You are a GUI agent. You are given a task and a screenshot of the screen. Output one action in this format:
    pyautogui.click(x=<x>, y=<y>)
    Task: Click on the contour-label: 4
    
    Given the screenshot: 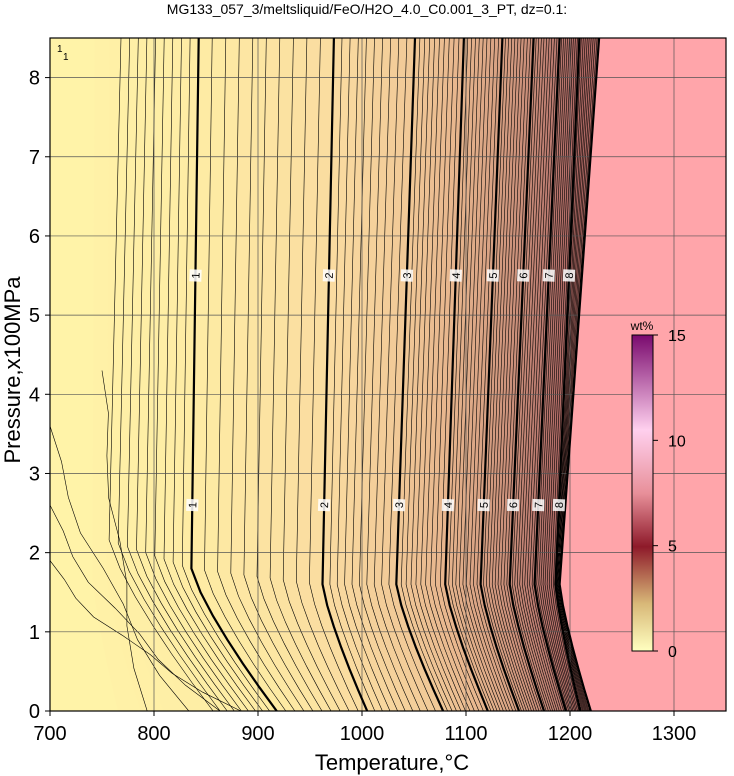 What is the action you would take?
    pyautogui.click(x=448, y=505)
    